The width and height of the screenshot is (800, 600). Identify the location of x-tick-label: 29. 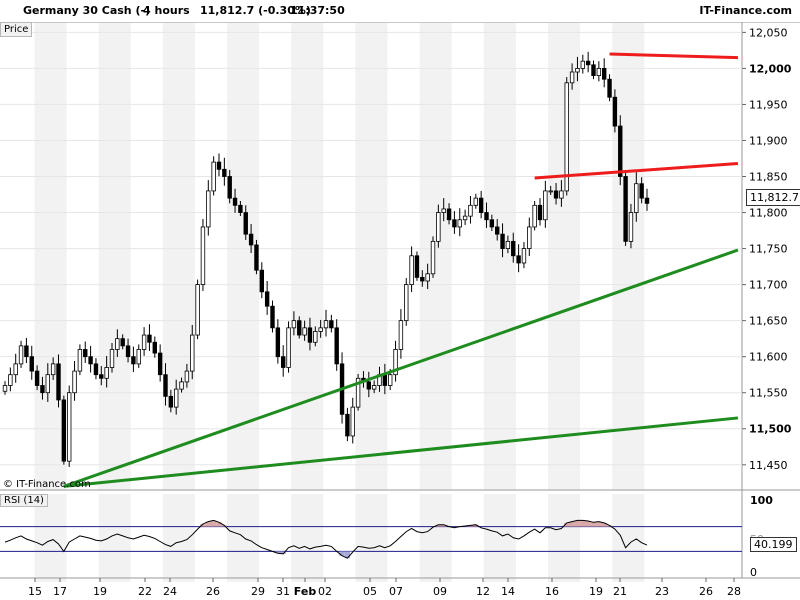
(258, 591).